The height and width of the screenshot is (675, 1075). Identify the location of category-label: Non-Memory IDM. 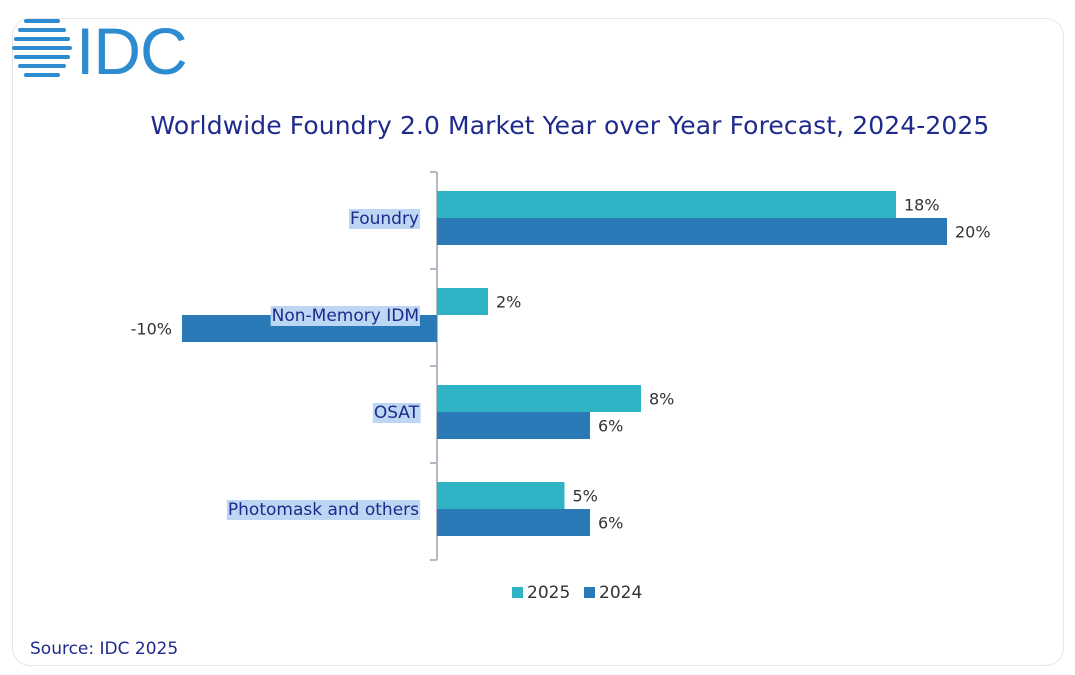
(345, 316).